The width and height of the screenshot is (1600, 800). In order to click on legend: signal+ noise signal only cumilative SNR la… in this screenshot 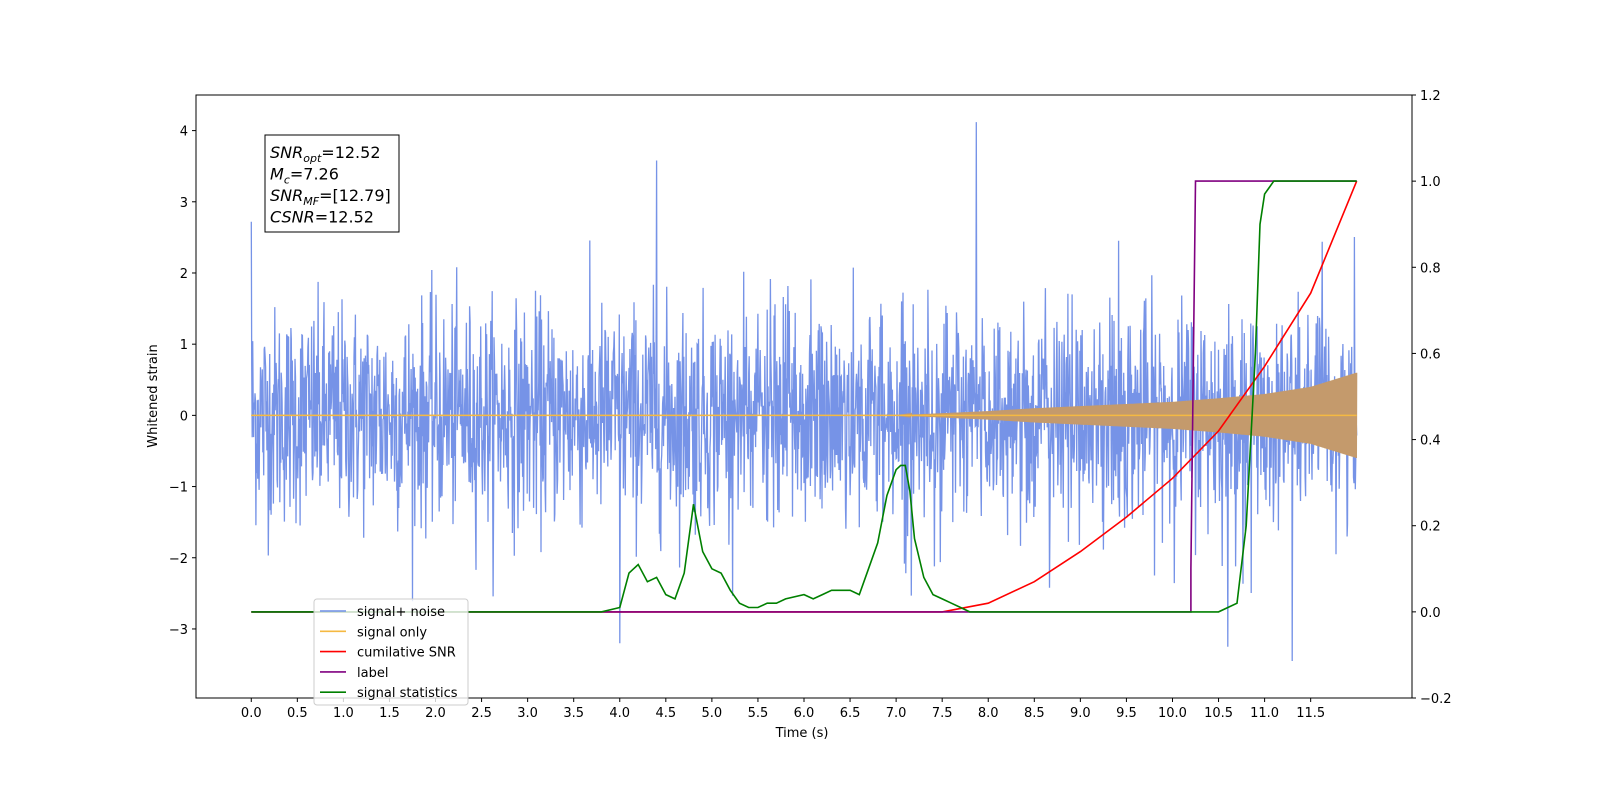, I will do `click(391, 652)`.